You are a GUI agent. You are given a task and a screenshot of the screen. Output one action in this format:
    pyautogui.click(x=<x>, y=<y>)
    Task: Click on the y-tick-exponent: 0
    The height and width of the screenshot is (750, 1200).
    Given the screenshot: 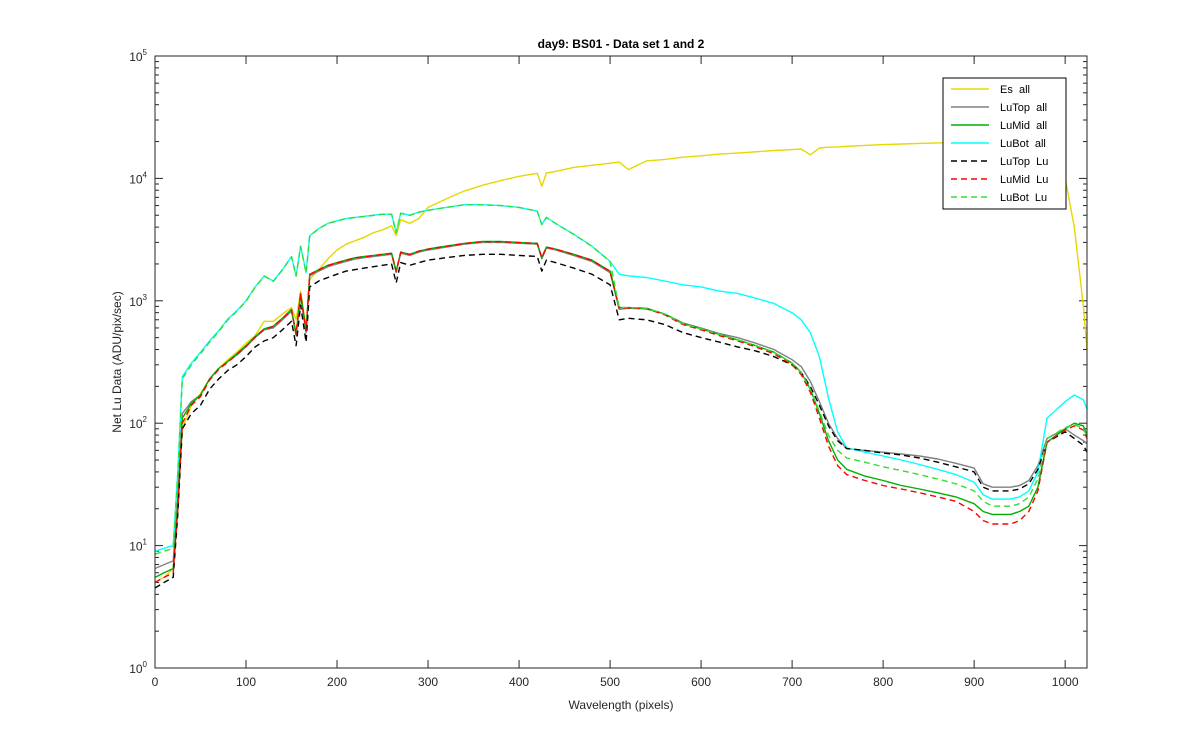 What is the action you would take?
    pyautogui.click(x=145, y=664)
    